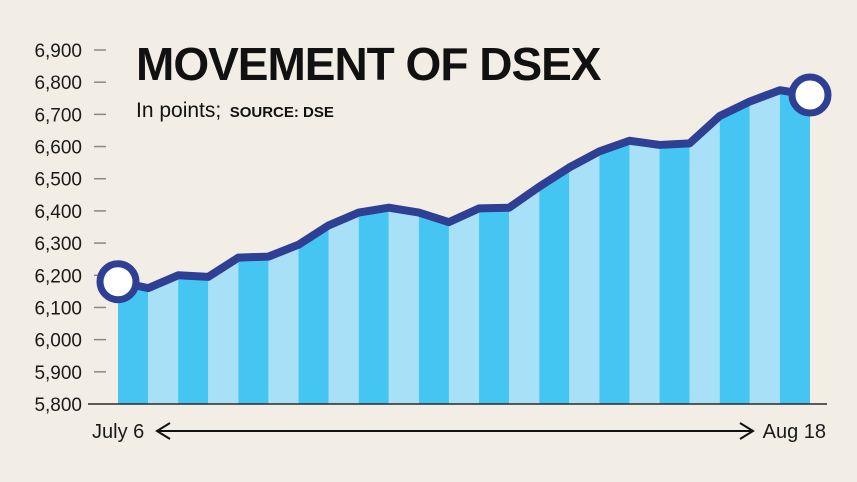 The image size is (857, 482). What do you see at coordinates (163, 431) in the screenshot?
I see `arrow-left-head` at bounding box center [163, 431].